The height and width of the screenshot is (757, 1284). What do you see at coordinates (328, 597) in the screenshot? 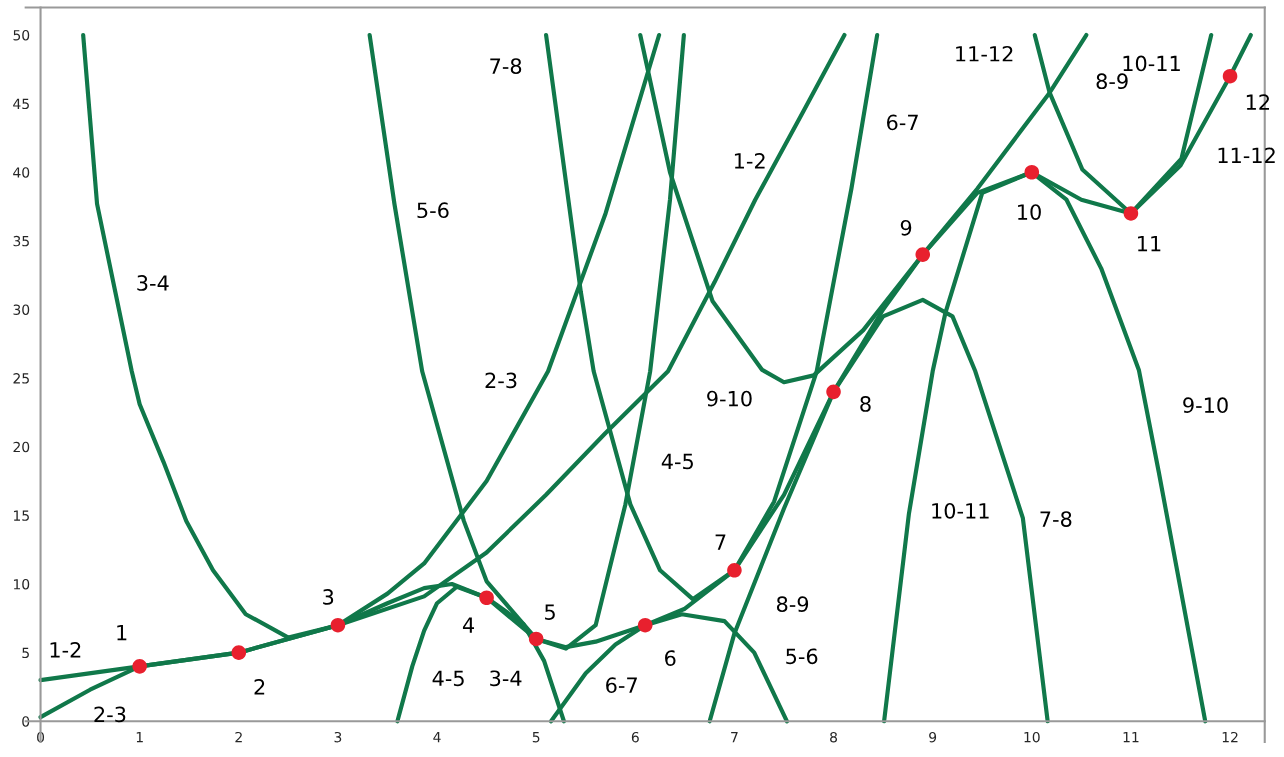
I see `annotation: 3` at bounding box center [328, 597].